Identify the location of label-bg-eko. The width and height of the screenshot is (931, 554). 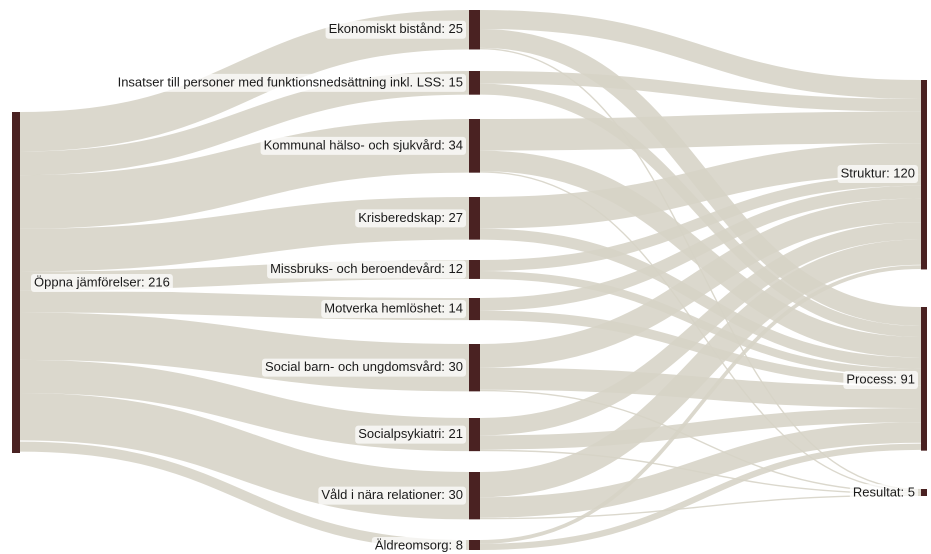
(395, 29).